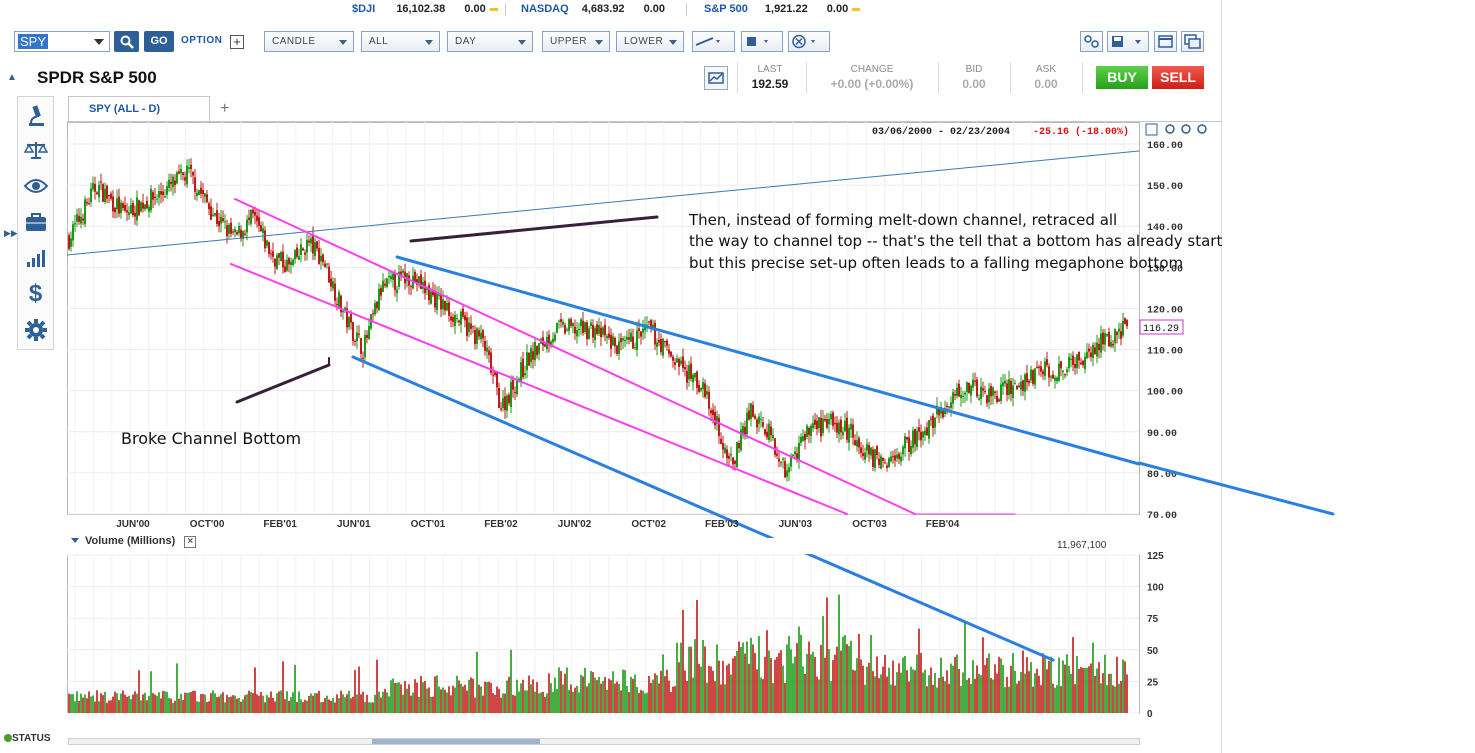  I want to click on layout-tool, so click(1165, 41).